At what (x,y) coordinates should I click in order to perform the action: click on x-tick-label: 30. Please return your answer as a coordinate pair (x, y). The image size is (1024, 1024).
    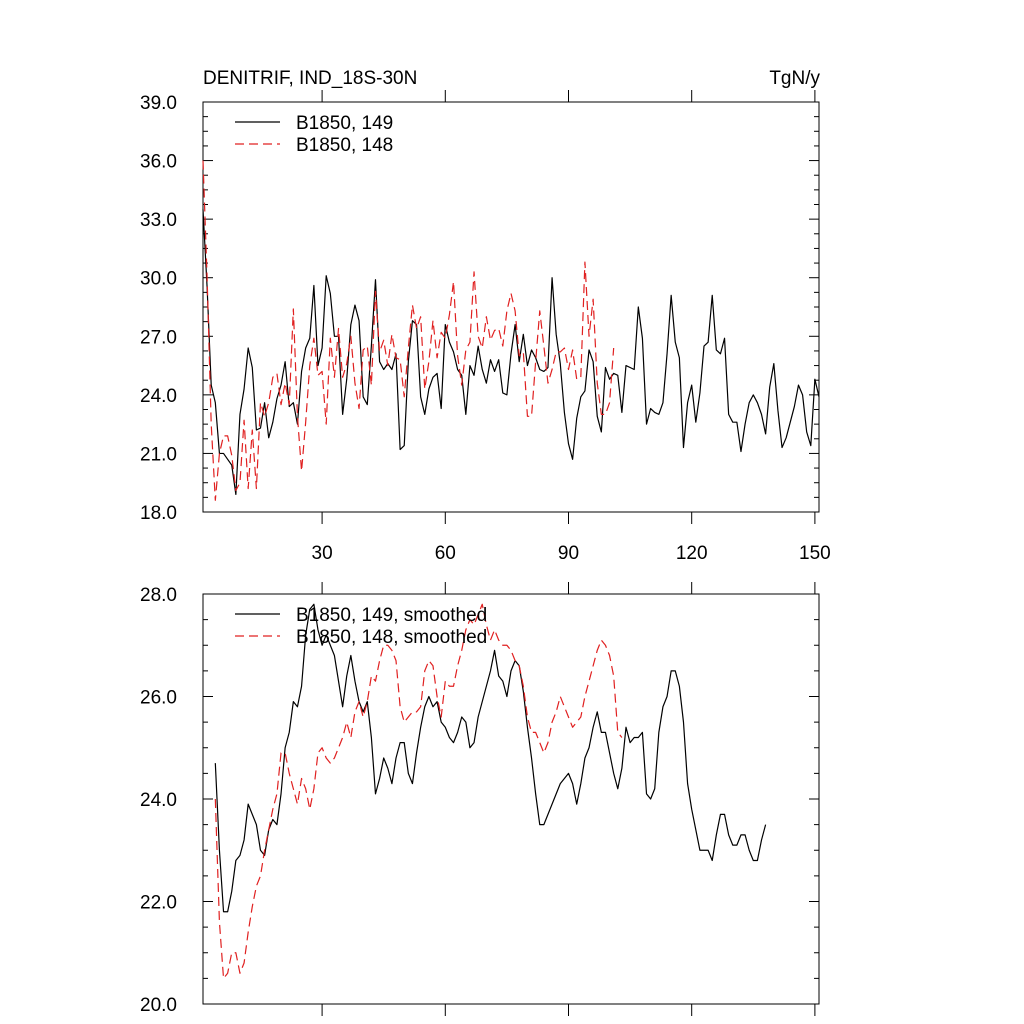
    Looking at the image, I should click on (322, 553).